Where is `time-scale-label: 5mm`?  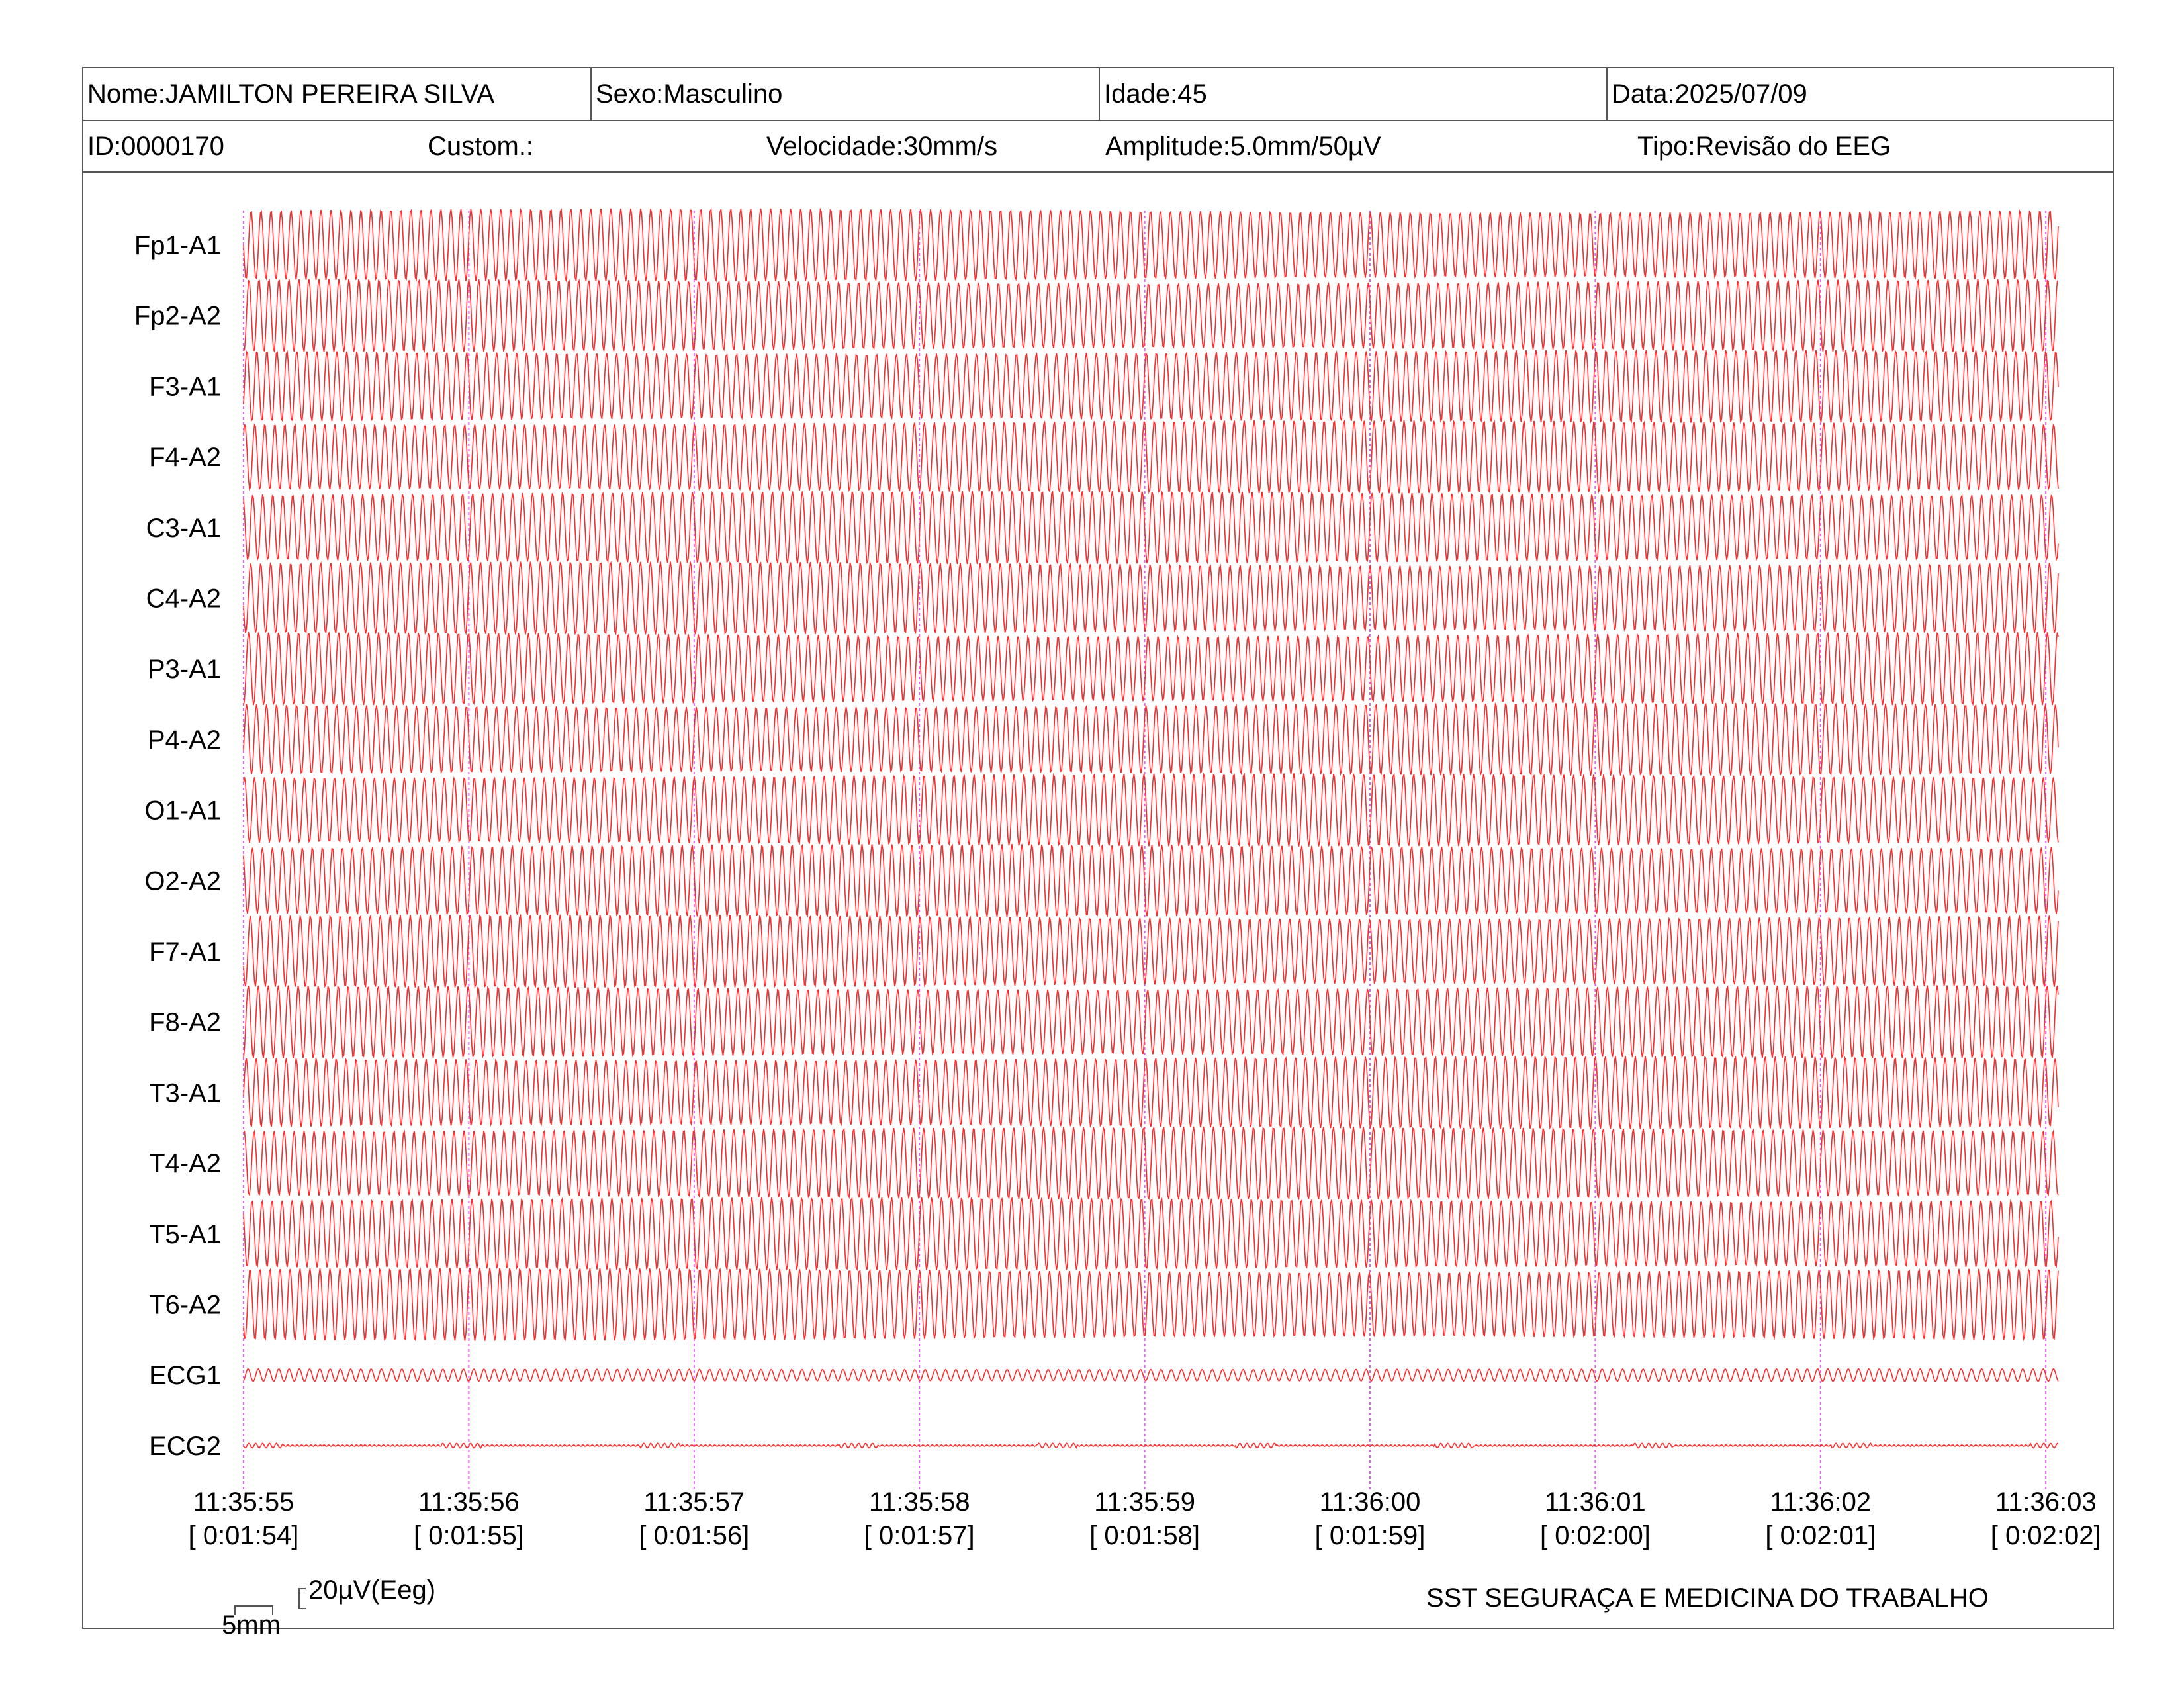
time-scale-label: 5mm is located at coordinates (251, 1625).